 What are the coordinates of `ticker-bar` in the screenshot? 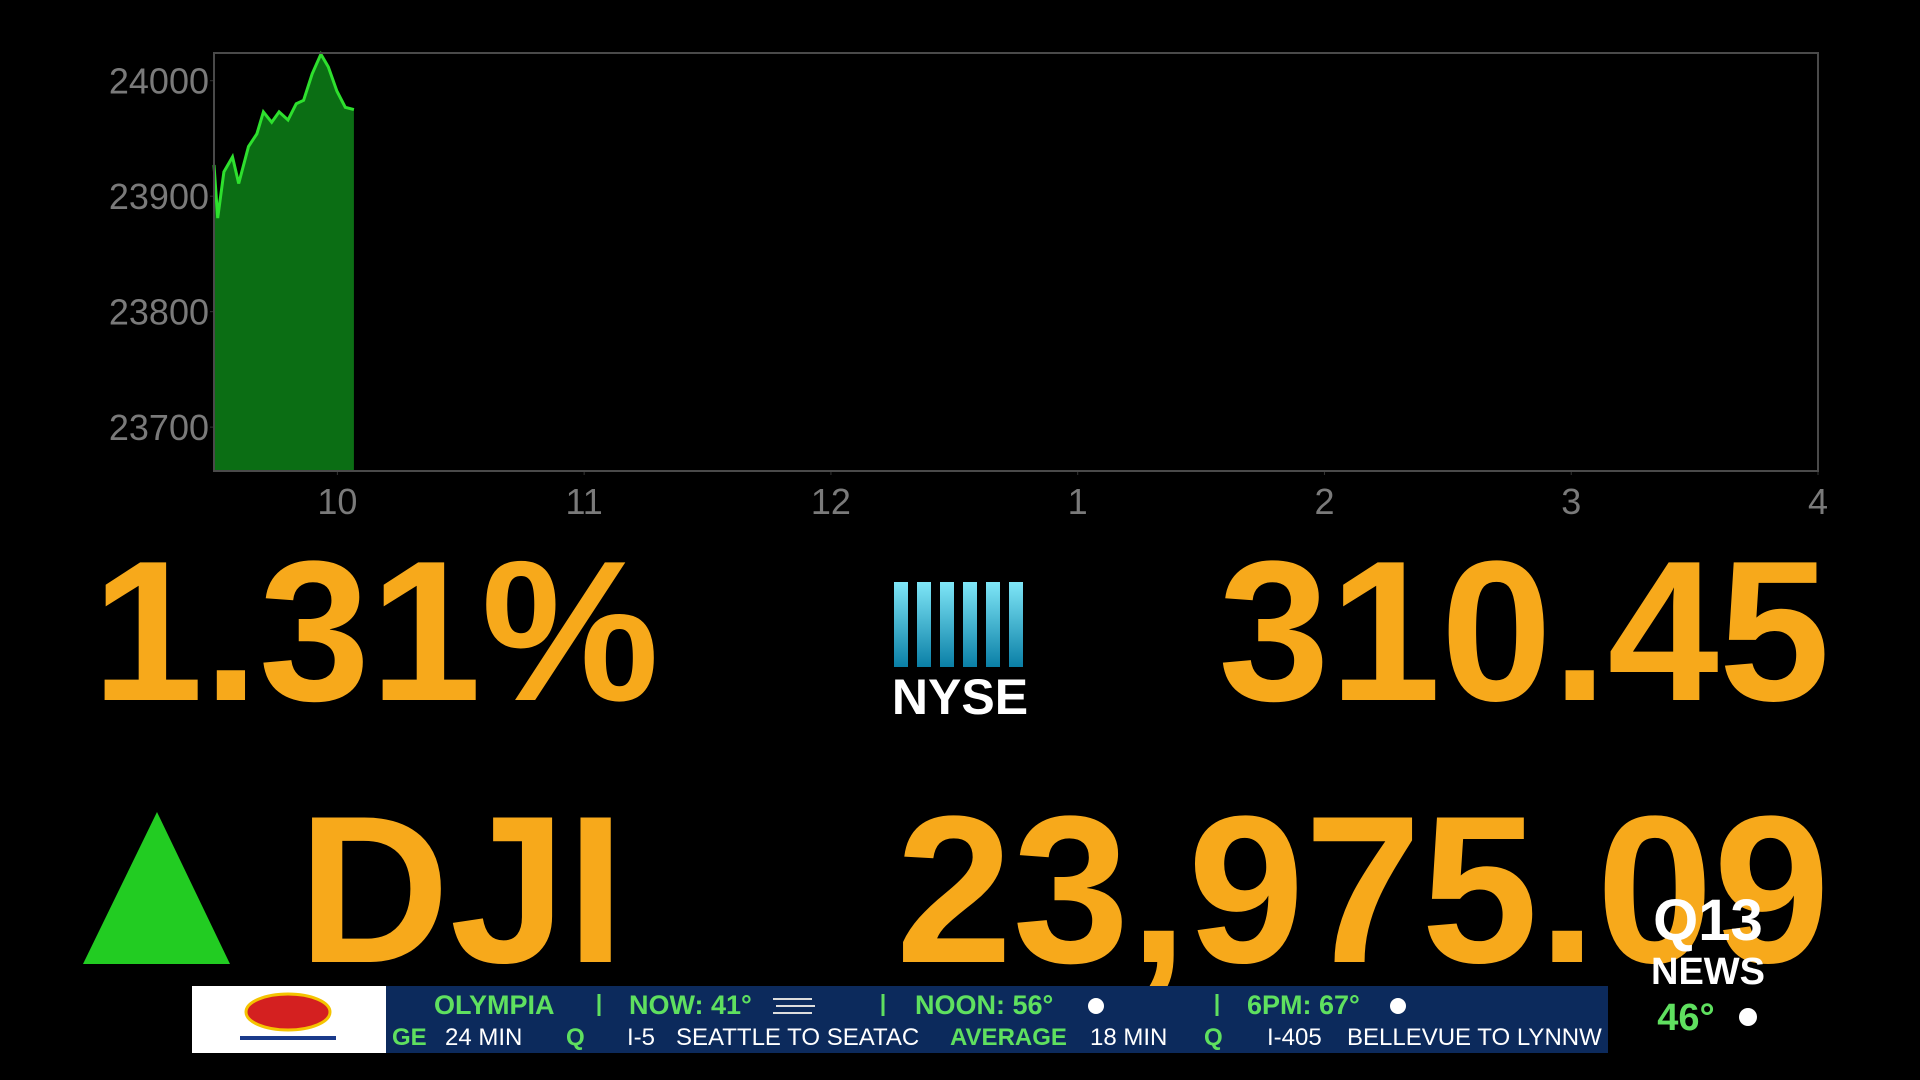 It's located at (900, 1019).